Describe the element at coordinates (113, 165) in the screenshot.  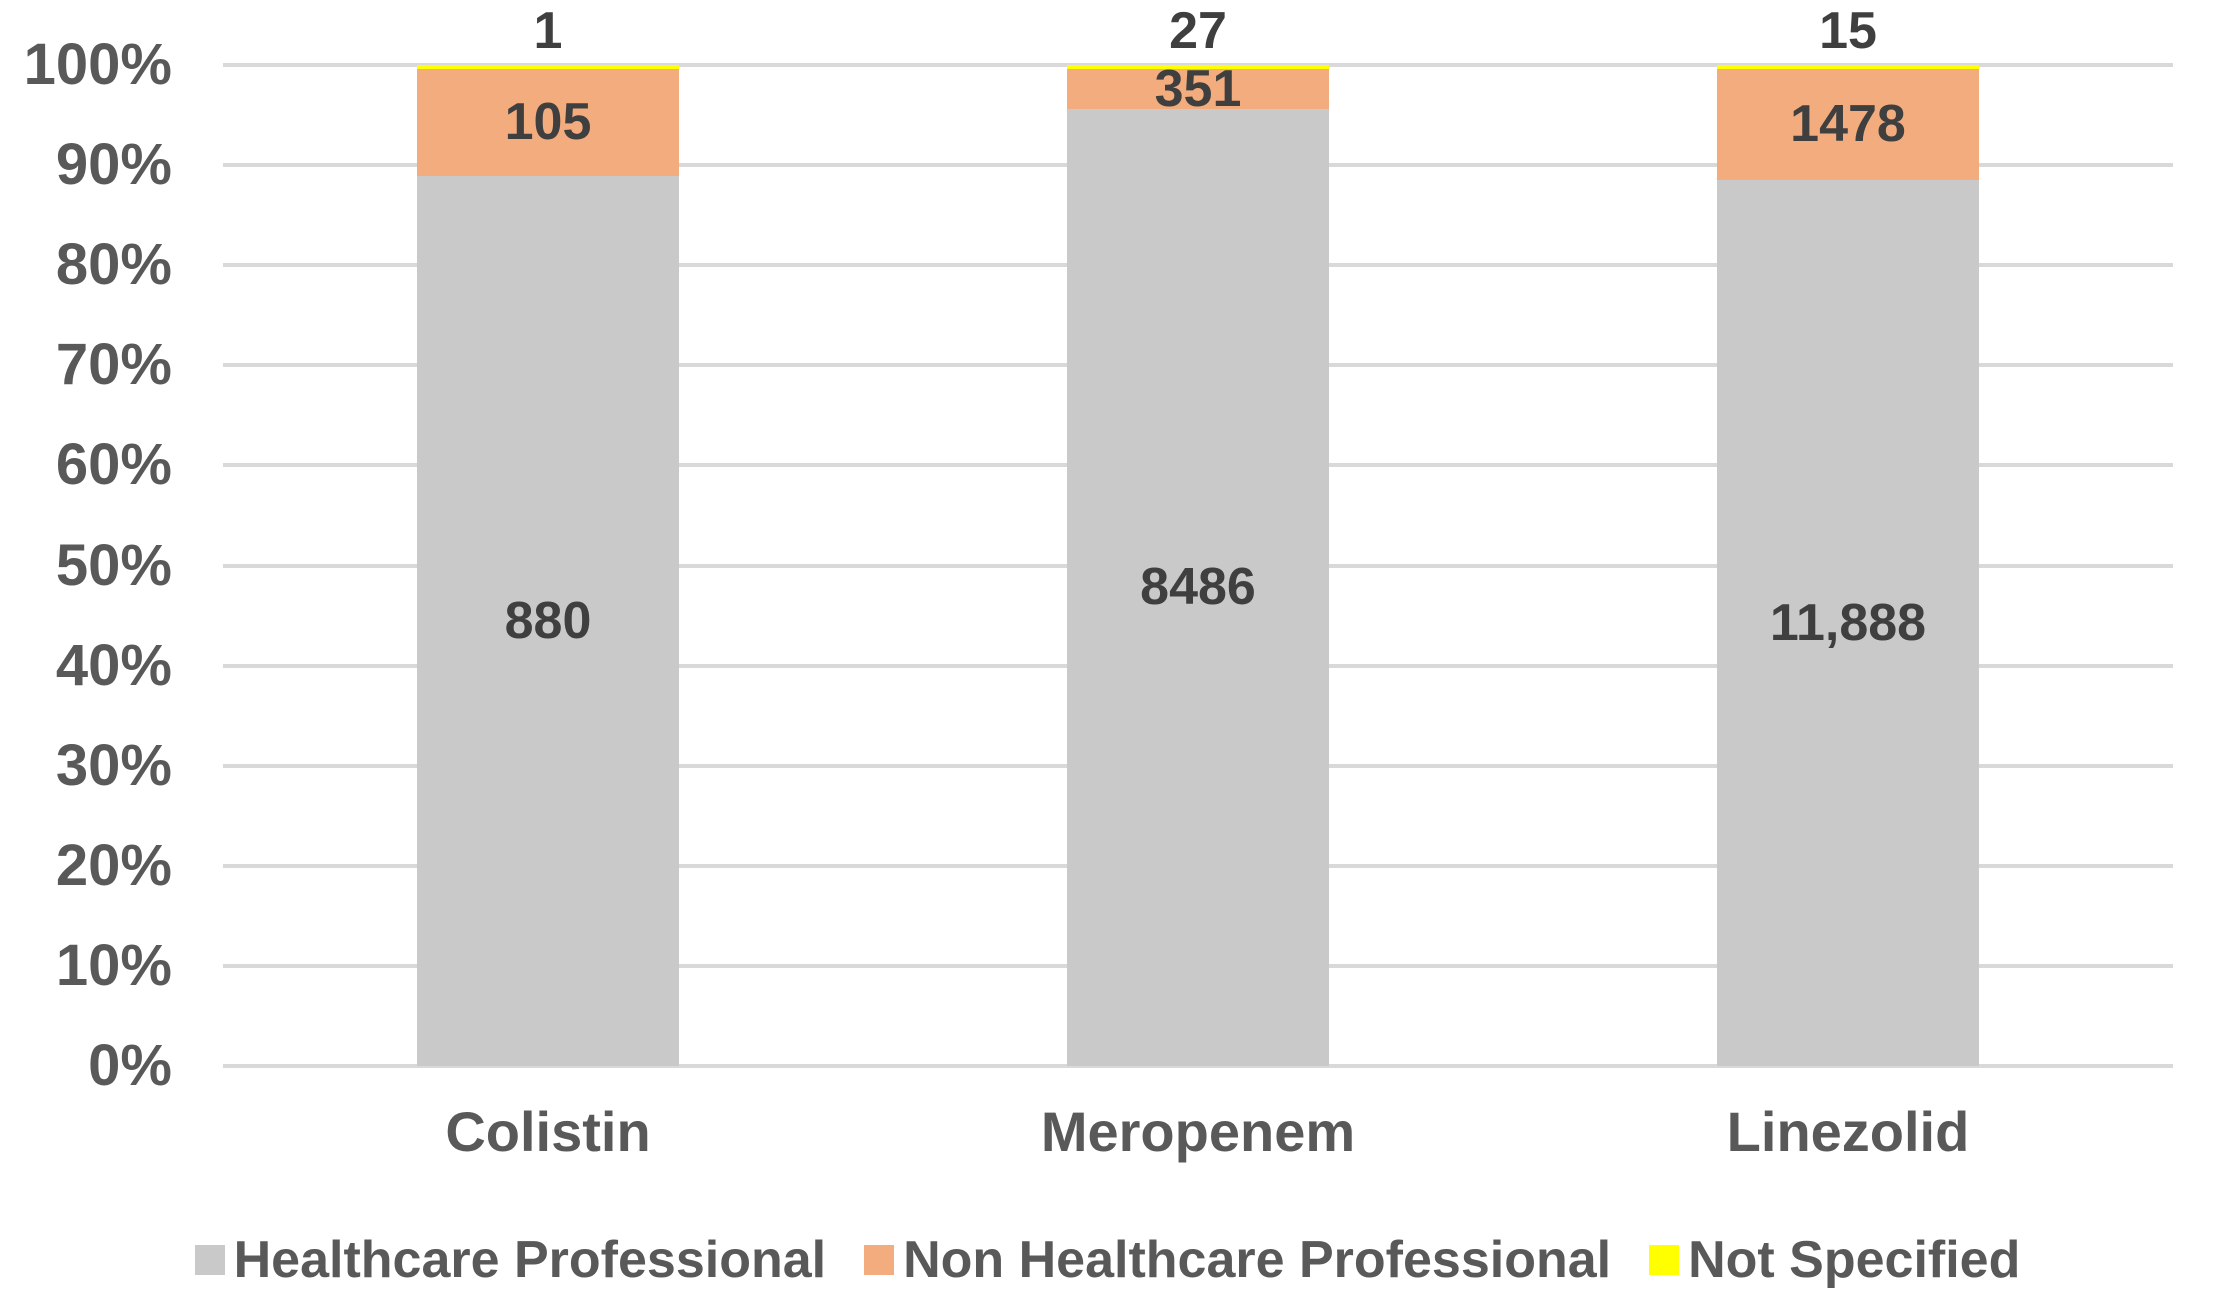
I see `y-tick-label-90: 90%` at that location.